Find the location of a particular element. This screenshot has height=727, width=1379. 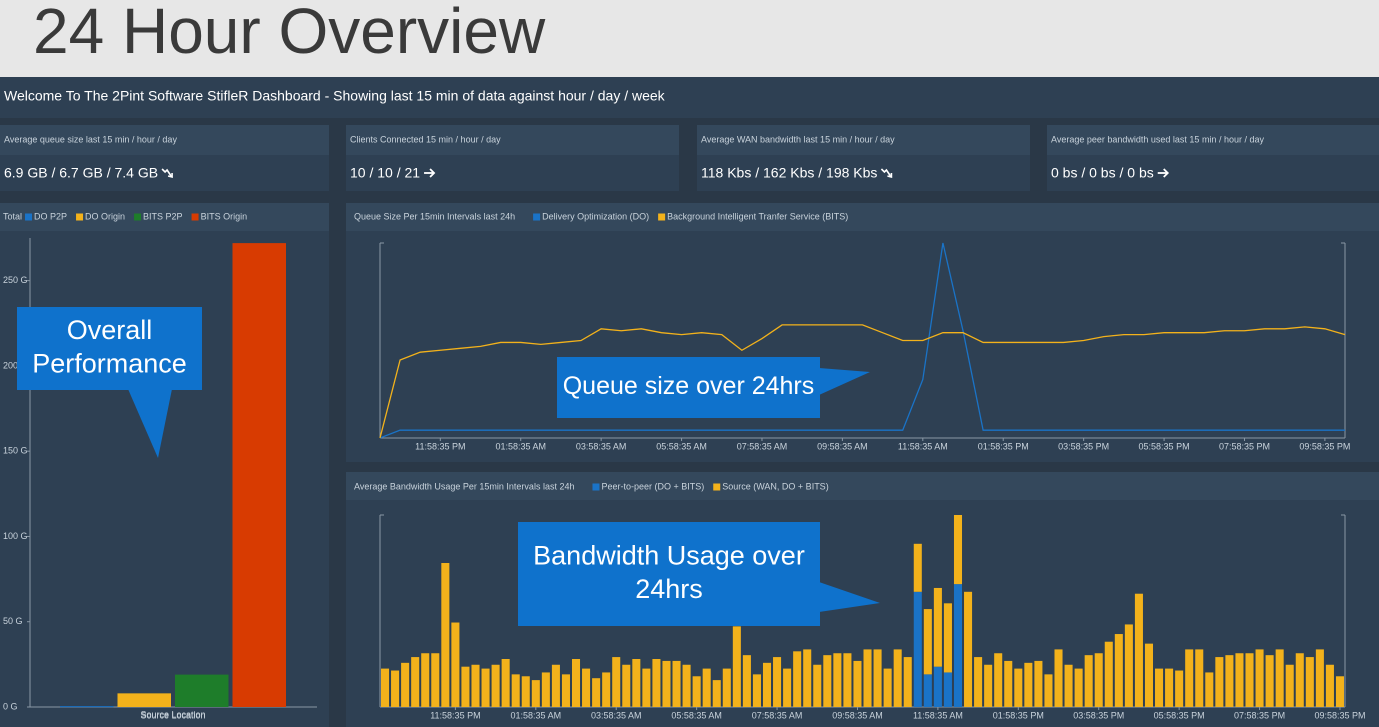

x-tick-label: 05:58:35 AM is located at coordinates (681, 446).